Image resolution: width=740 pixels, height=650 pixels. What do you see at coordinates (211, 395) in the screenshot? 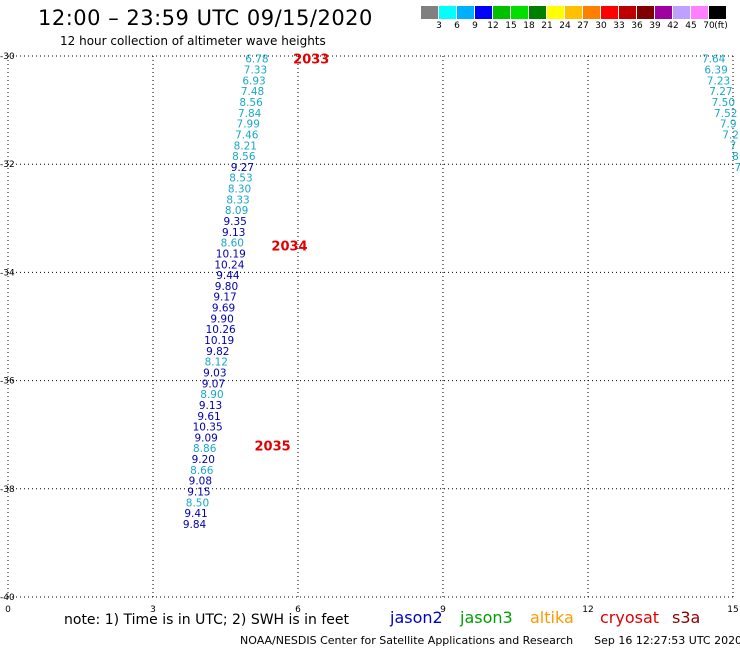
I see `track-value: 8.90` at bounding box center [211, 395].